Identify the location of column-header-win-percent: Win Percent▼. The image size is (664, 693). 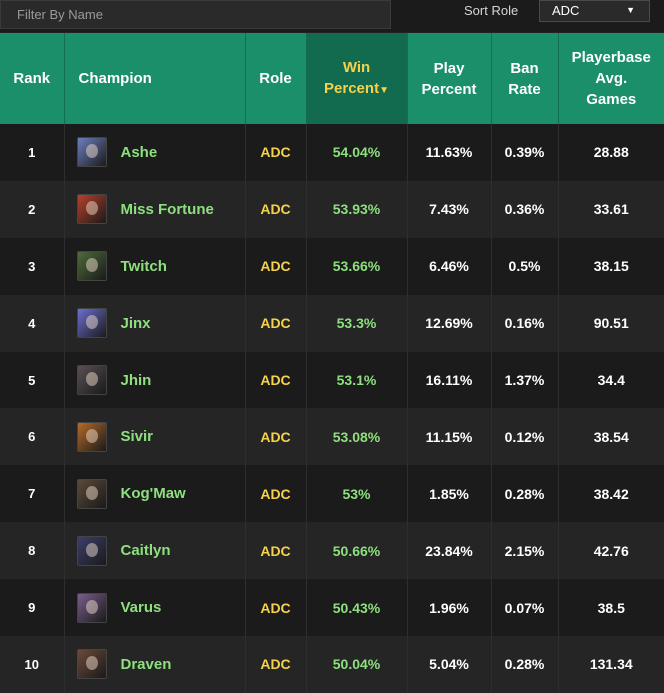
(356, 78).